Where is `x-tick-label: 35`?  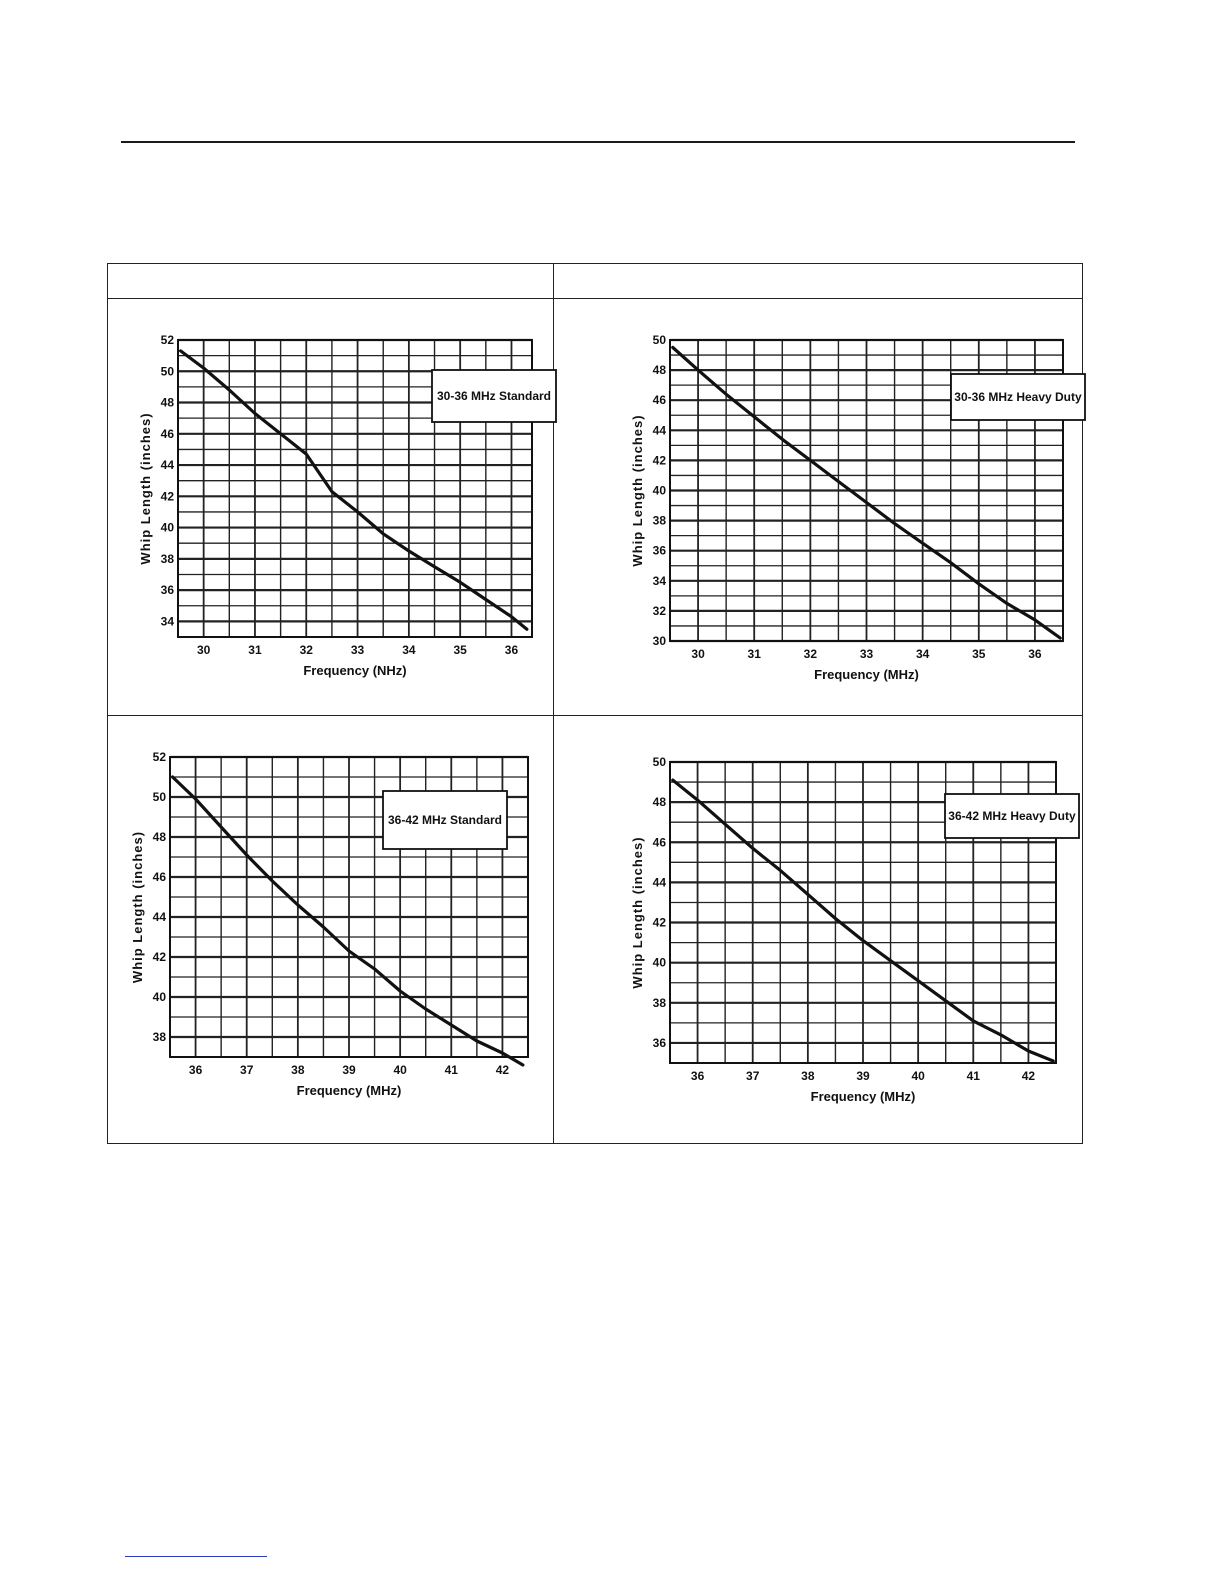
x-tick-label: 35 is located at coordinates (979, 654).